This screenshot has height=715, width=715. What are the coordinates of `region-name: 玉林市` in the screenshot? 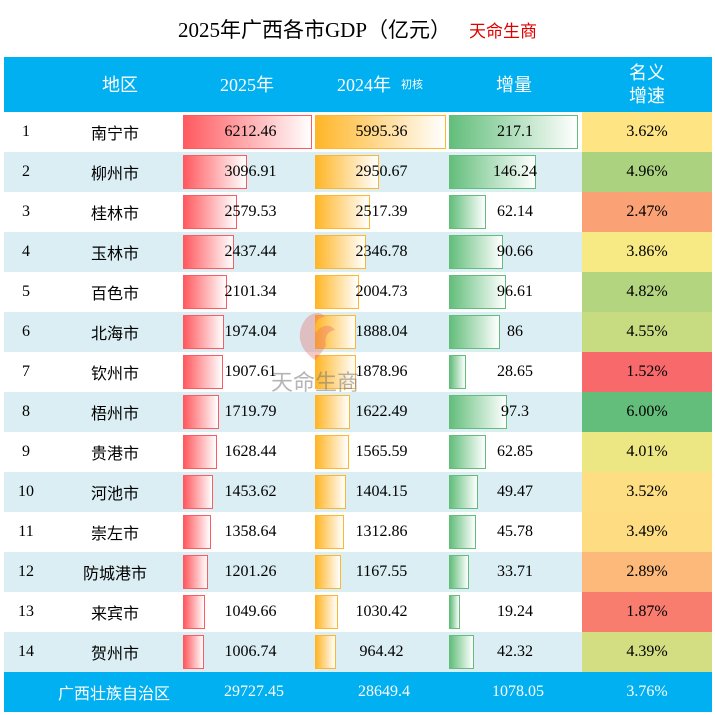 It's located at (114, 254).